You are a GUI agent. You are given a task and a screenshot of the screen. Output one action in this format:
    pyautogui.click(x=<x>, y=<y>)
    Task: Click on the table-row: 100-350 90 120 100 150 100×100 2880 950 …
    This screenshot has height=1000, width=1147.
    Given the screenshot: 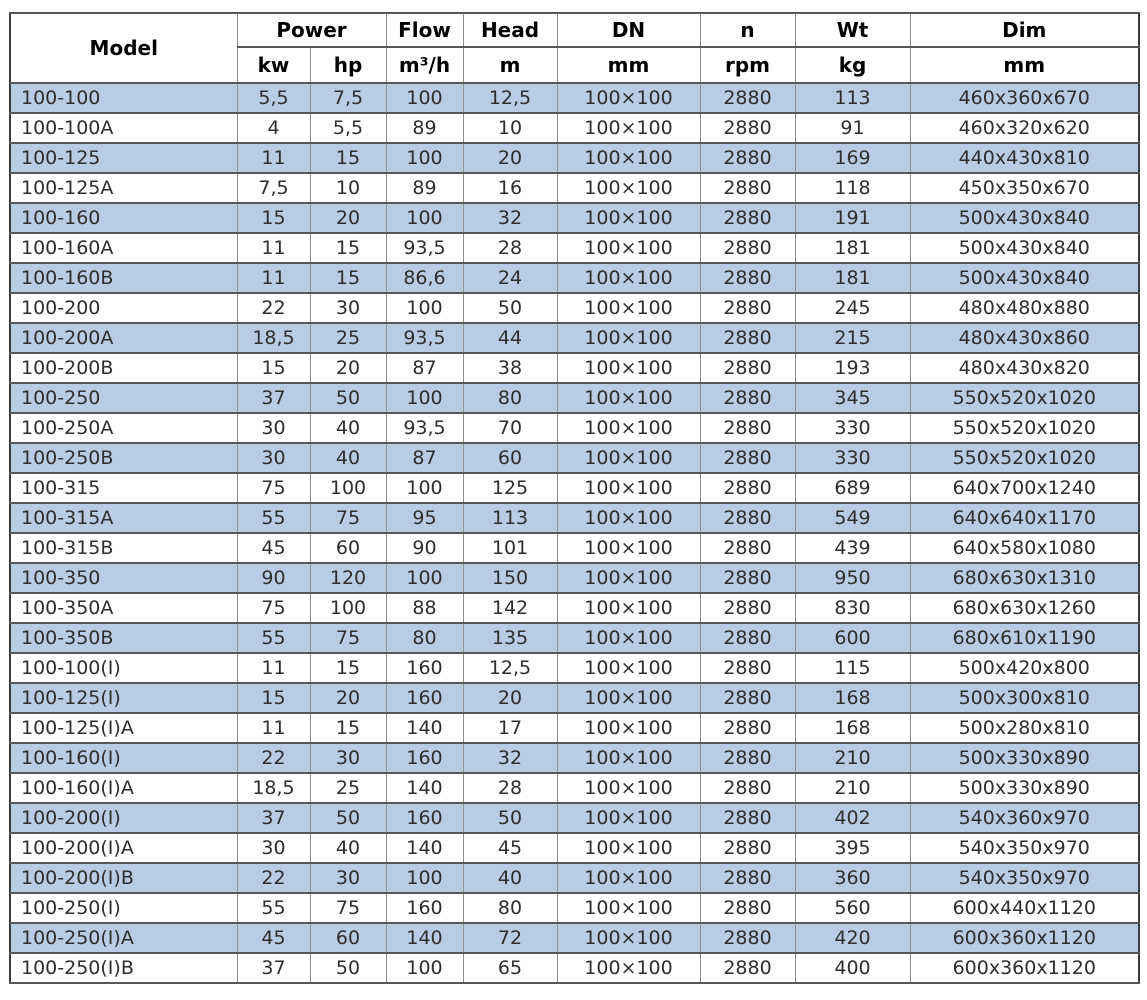 What is the action you would take?
    pyautogui.click(x=574, y=578)
    